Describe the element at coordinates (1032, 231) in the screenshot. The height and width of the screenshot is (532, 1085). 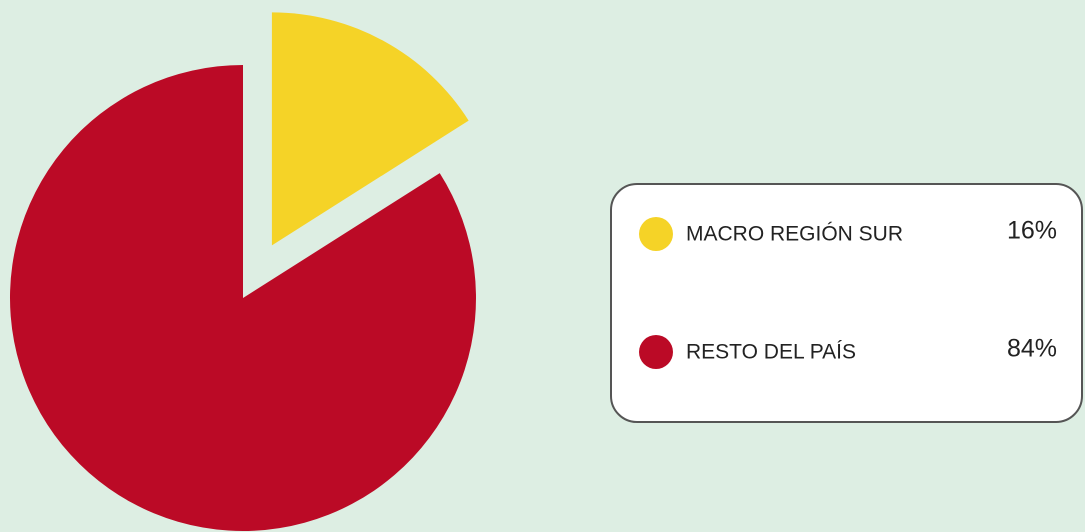
I see `value-label: 16%` at that location.